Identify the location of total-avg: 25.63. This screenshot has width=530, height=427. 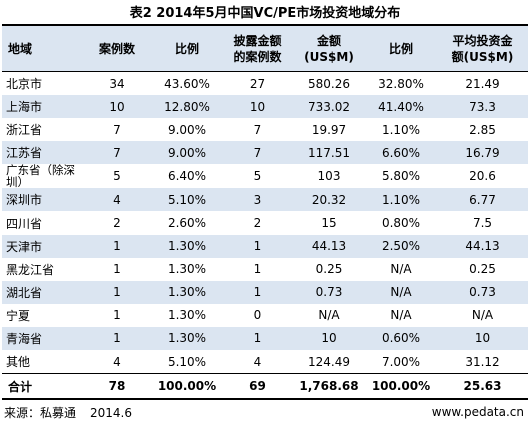
(482, 387).